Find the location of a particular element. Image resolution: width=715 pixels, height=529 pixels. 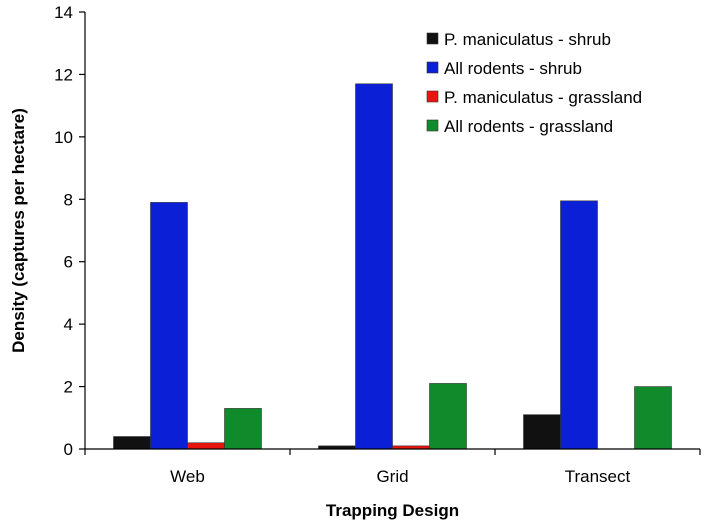

y-tick-label: 4 is located at coordinates (68, 324).